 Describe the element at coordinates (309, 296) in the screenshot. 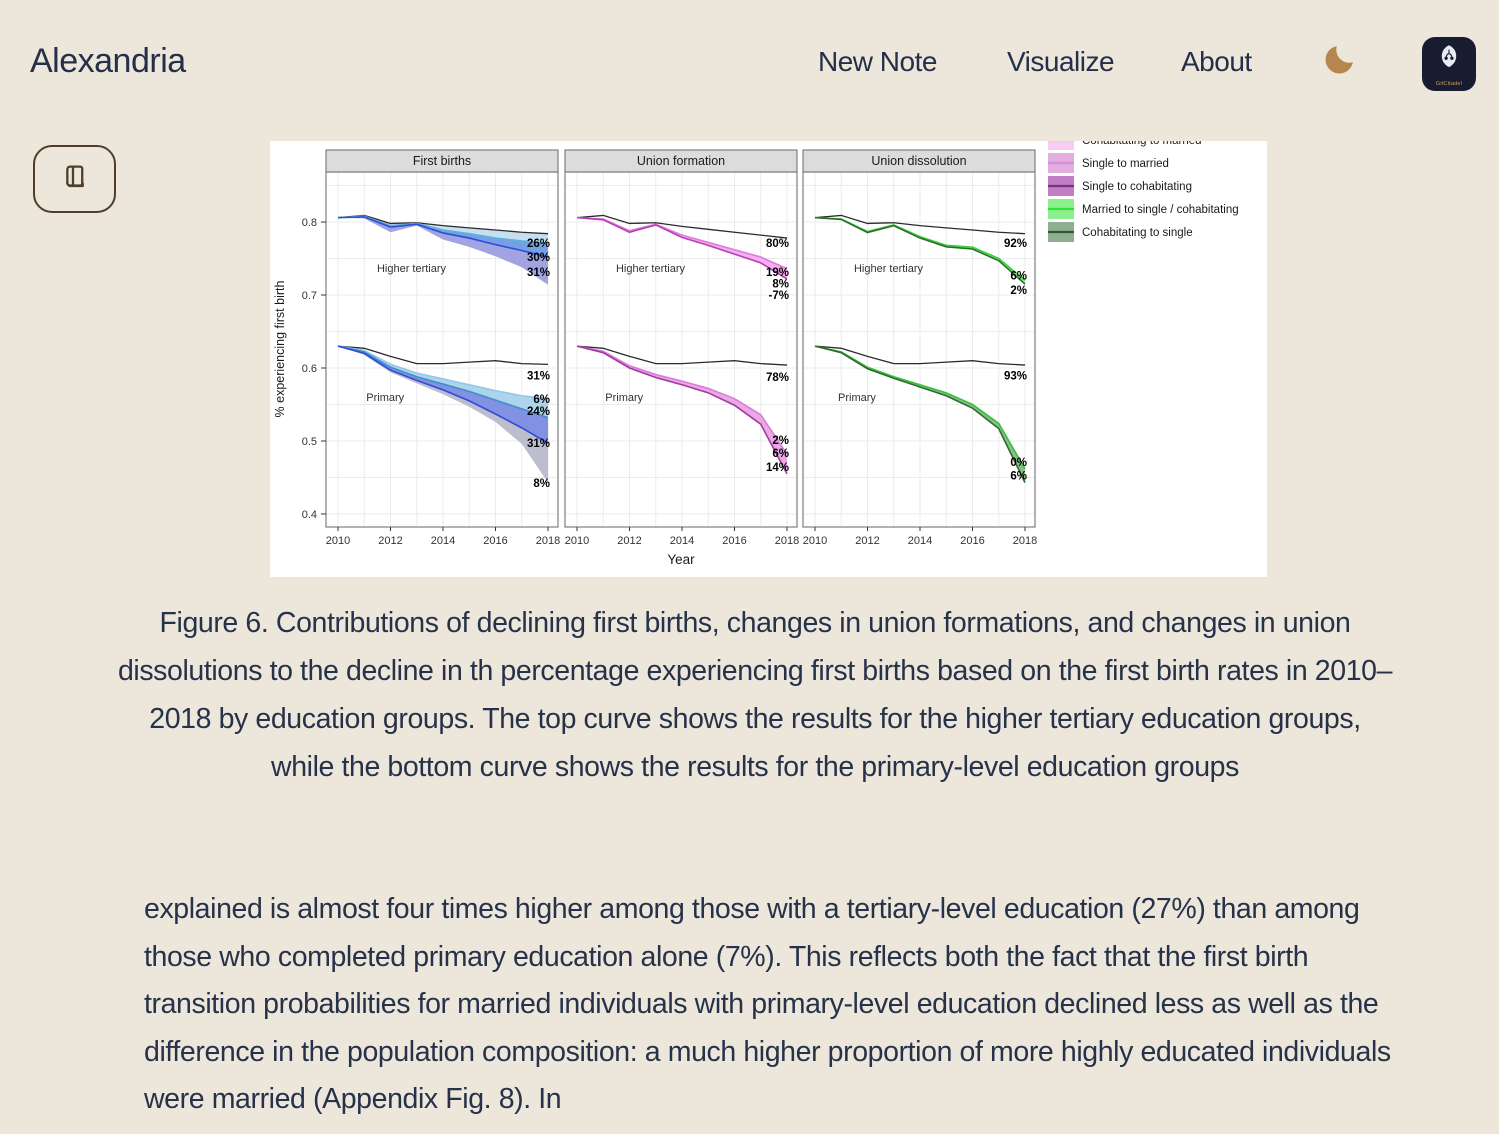

I see `svg-text: 0.7` at that location.